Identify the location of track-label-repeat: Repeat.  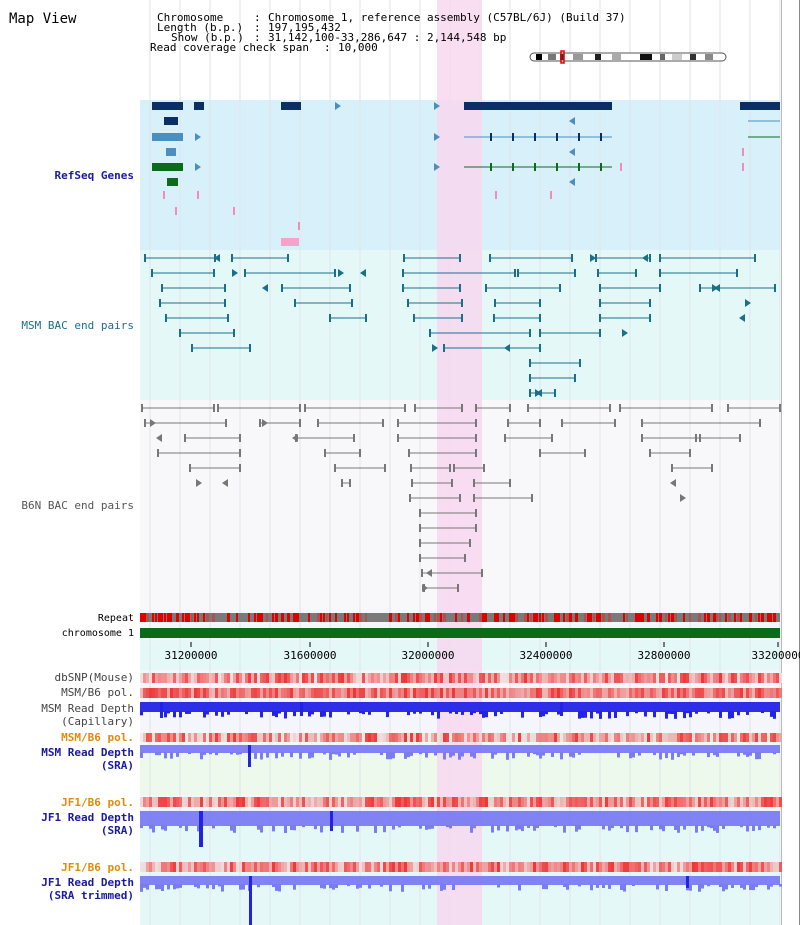
(116, 618).